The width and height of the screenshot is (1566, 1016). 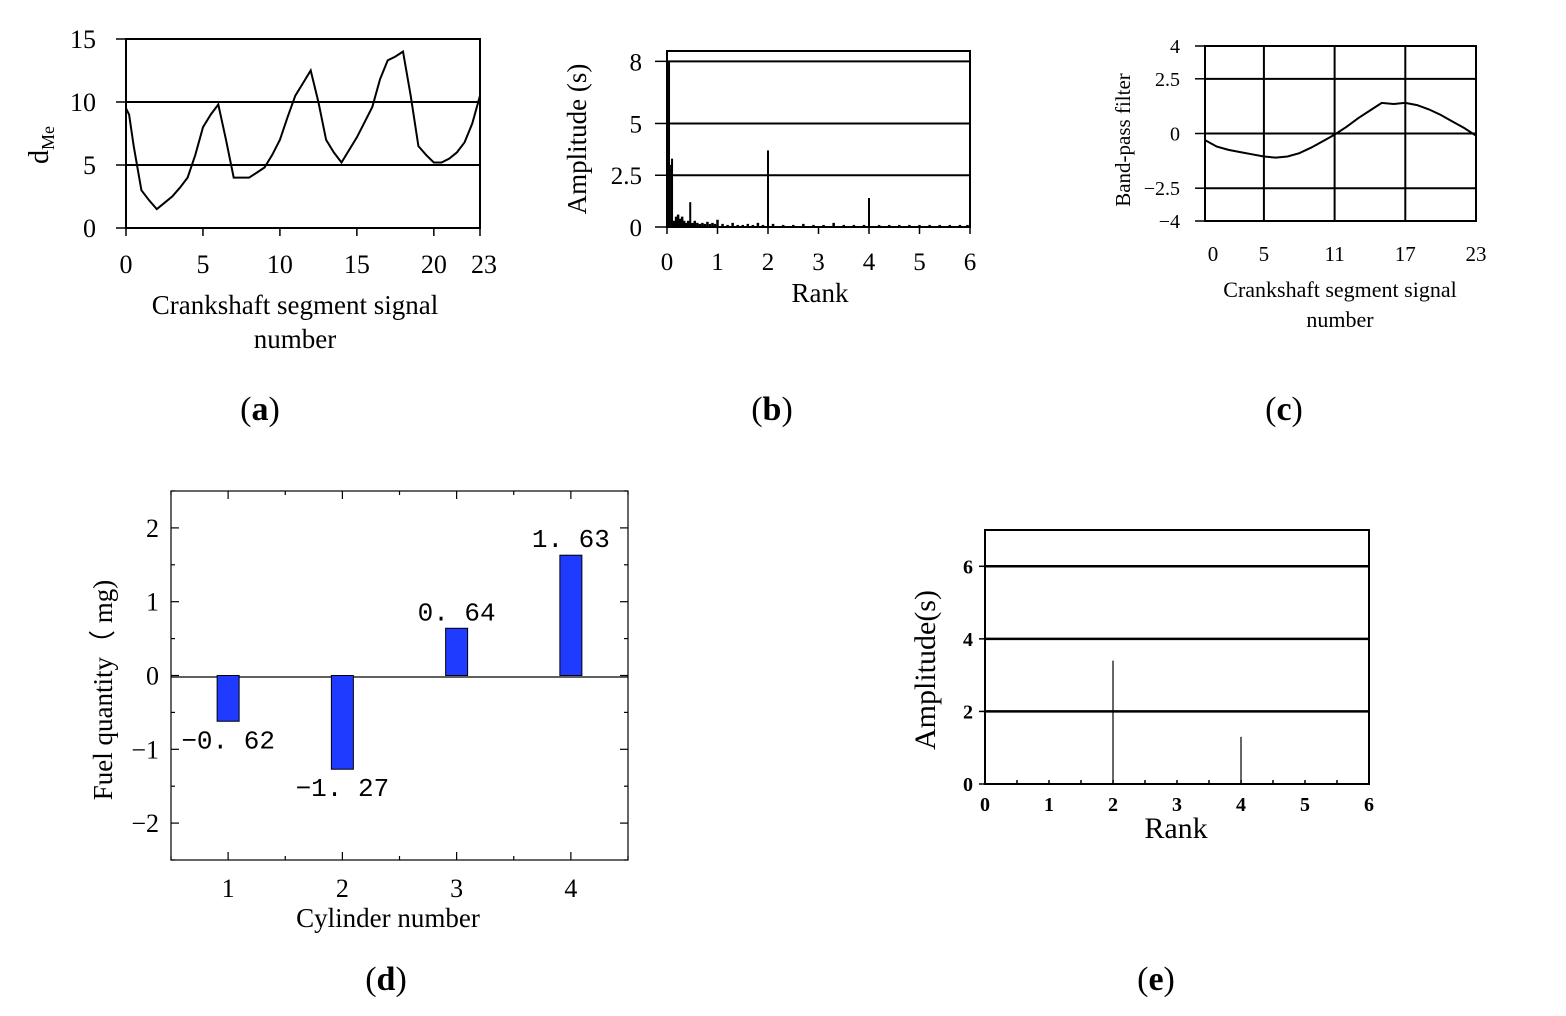 I want to click on panel-e-frame, so click(x=1177, y=657).